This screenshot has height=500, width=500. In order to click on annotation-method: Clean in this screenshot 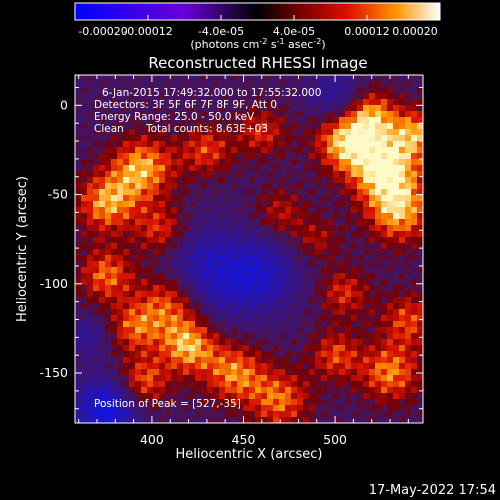, I will do `click(109, 129)`.